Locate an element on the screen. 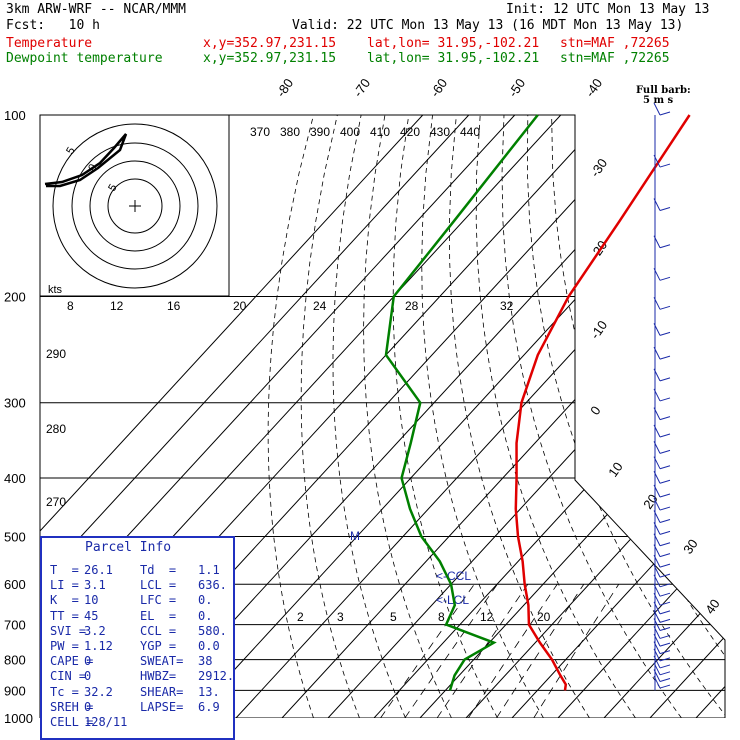 The height and width of the screenshot is (740, 740). theta-label: 380 is located at coordinates (290, 132).